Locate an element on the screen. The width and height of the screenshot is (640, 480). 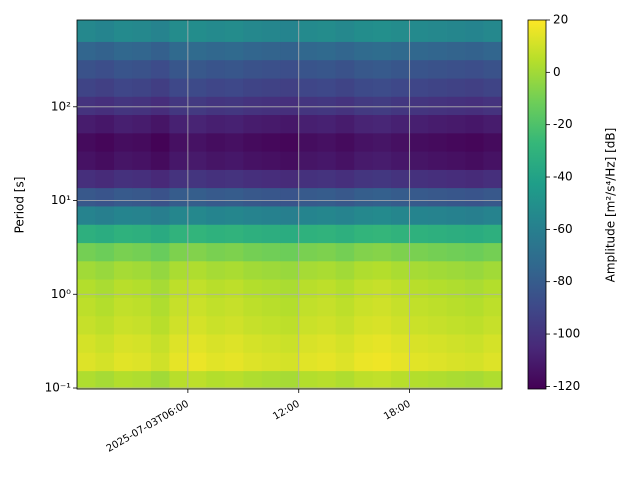
colorbar-tick-label: -120 is located at coordinates (566, 386).